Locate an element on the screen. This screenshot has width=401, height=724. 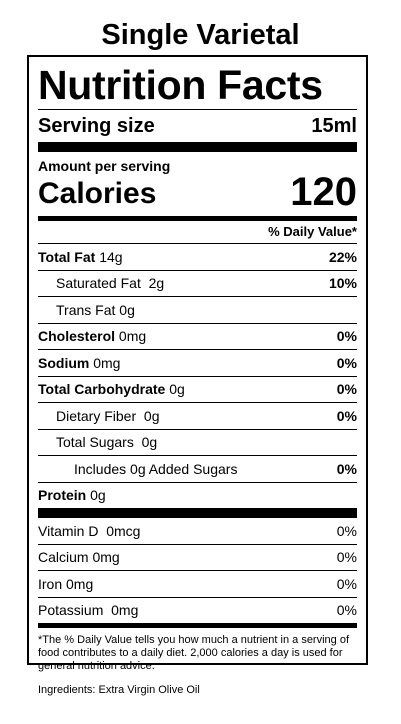
nutrient-name: Dietary Fiber is located at coordinates (96, 415).